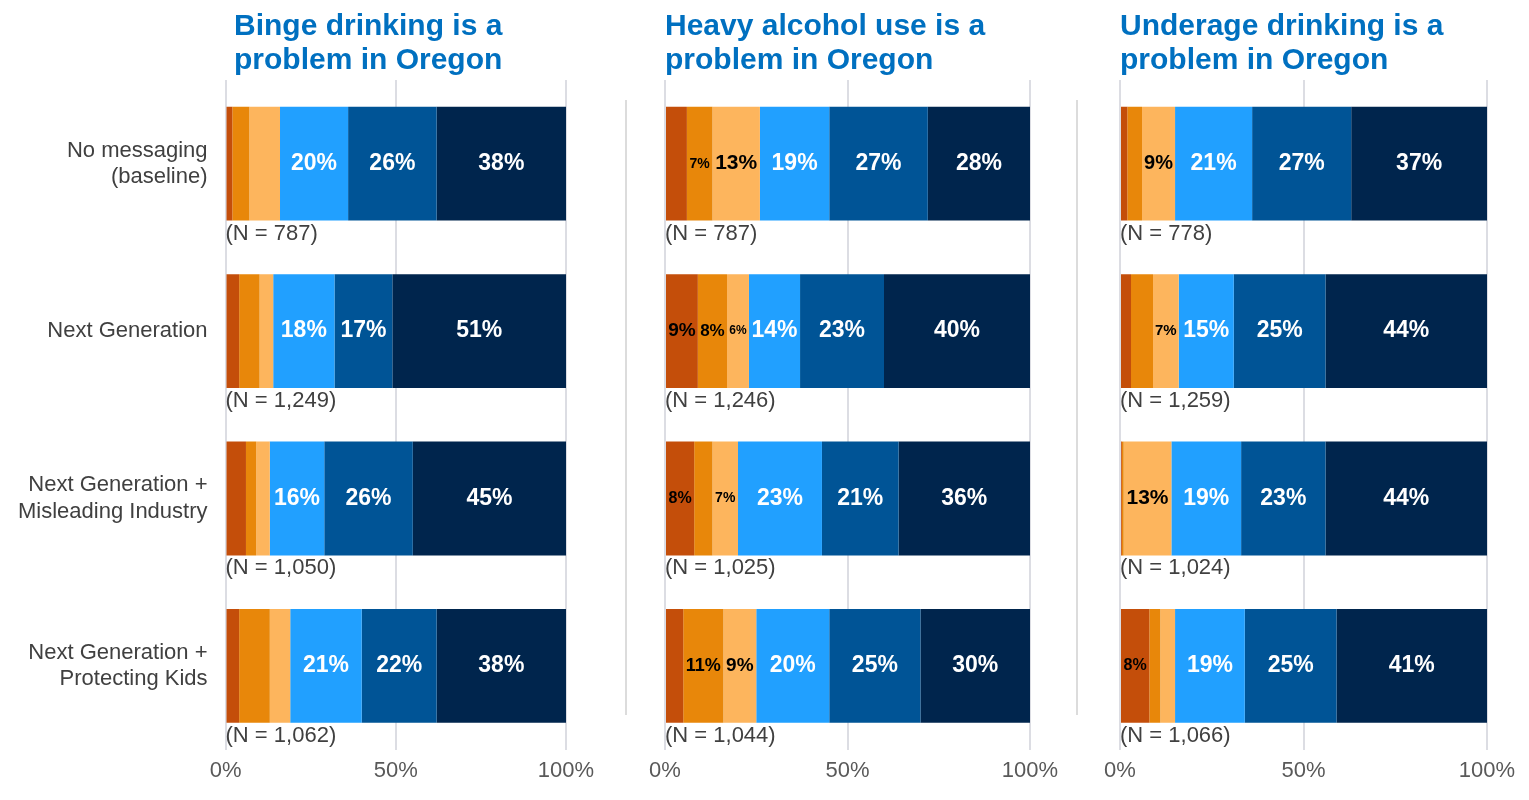 This screenshot has width=1529, height=800. What do you see at coordinates (711, 232) in the screenshot?
I see `annotation: (N = 787)` at bounding box center [711, 232].